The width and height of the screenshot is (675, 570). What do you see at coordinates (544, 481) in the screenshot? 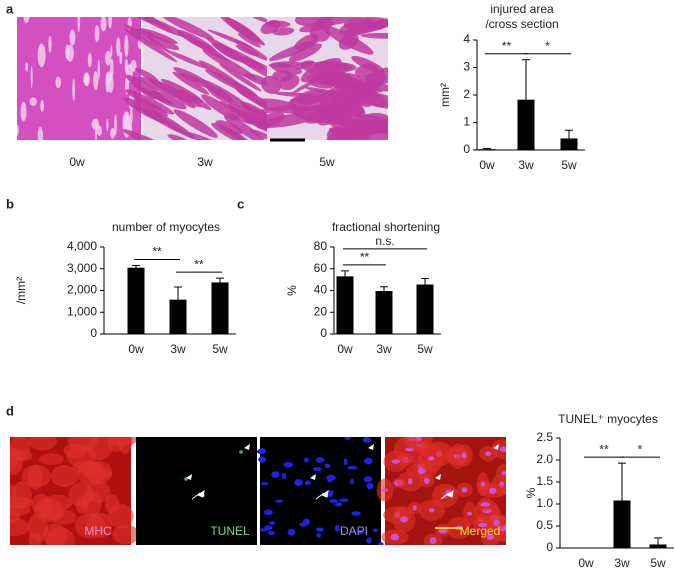
I see `y-tick-label: 1.5` at bounding box center [544, 481].